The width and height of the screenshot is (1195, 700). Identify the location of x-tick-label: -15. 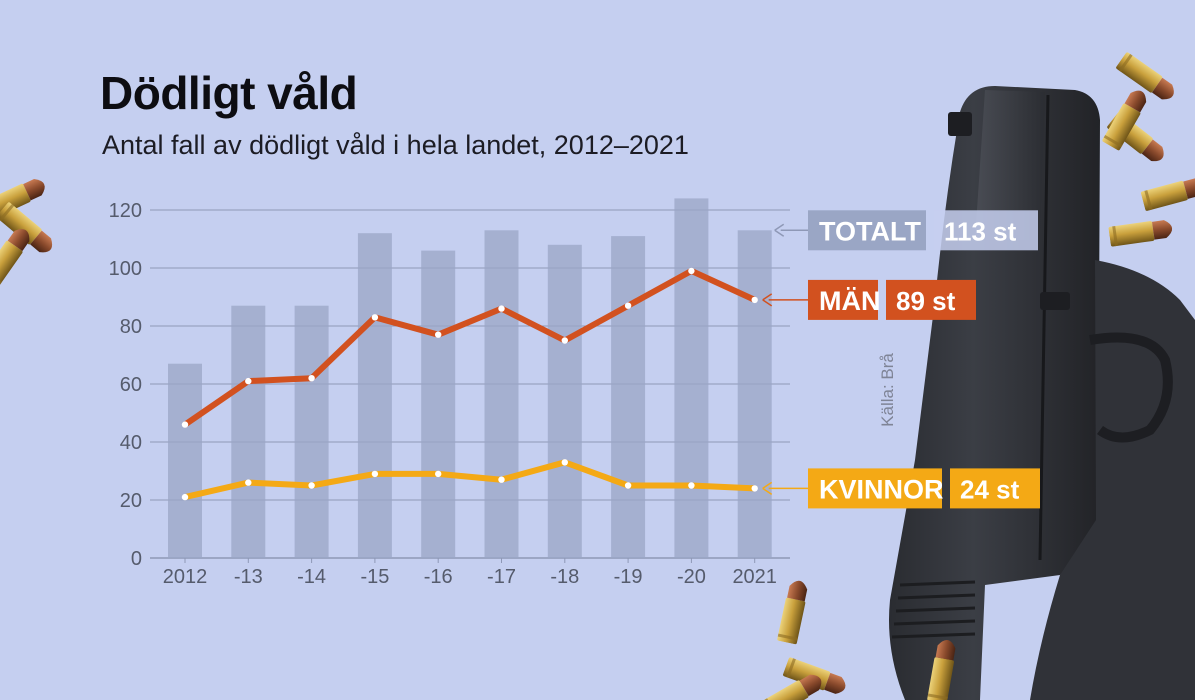
(374, 577).